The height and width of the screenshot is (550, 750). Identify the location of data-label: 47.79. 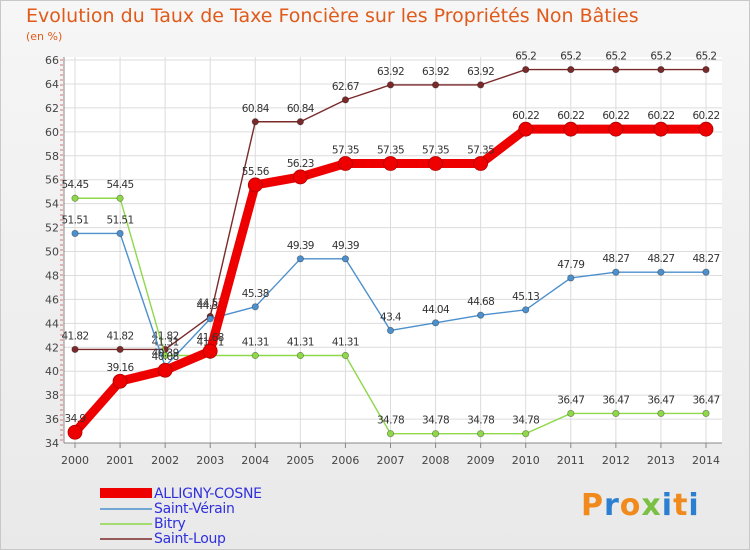
(570, 265).